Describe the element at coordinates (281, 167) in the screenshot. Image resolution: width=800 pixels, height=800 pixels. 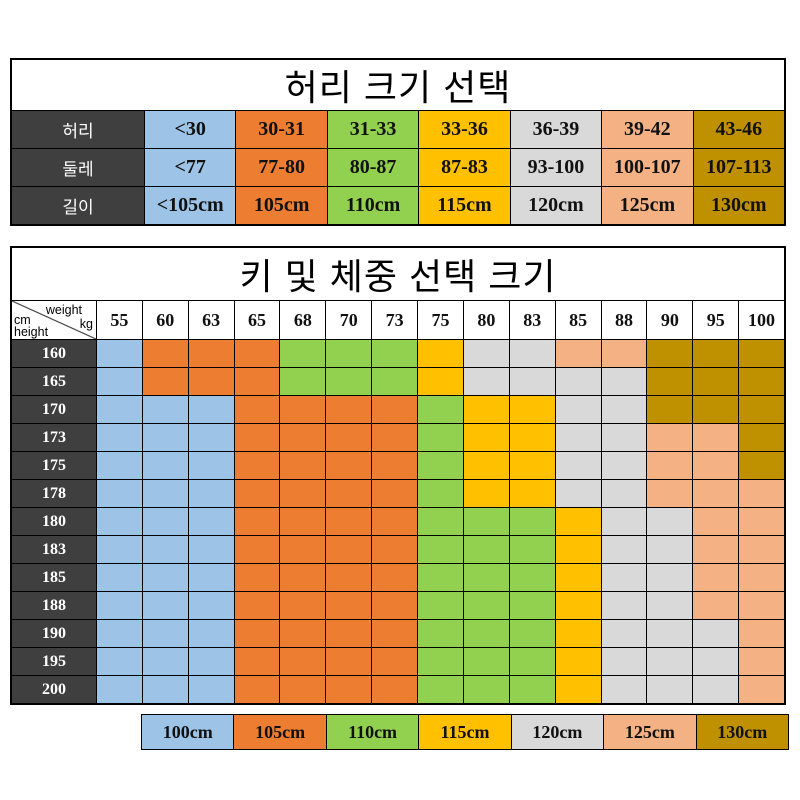
I see `waist-cell: 77-80` at that location.